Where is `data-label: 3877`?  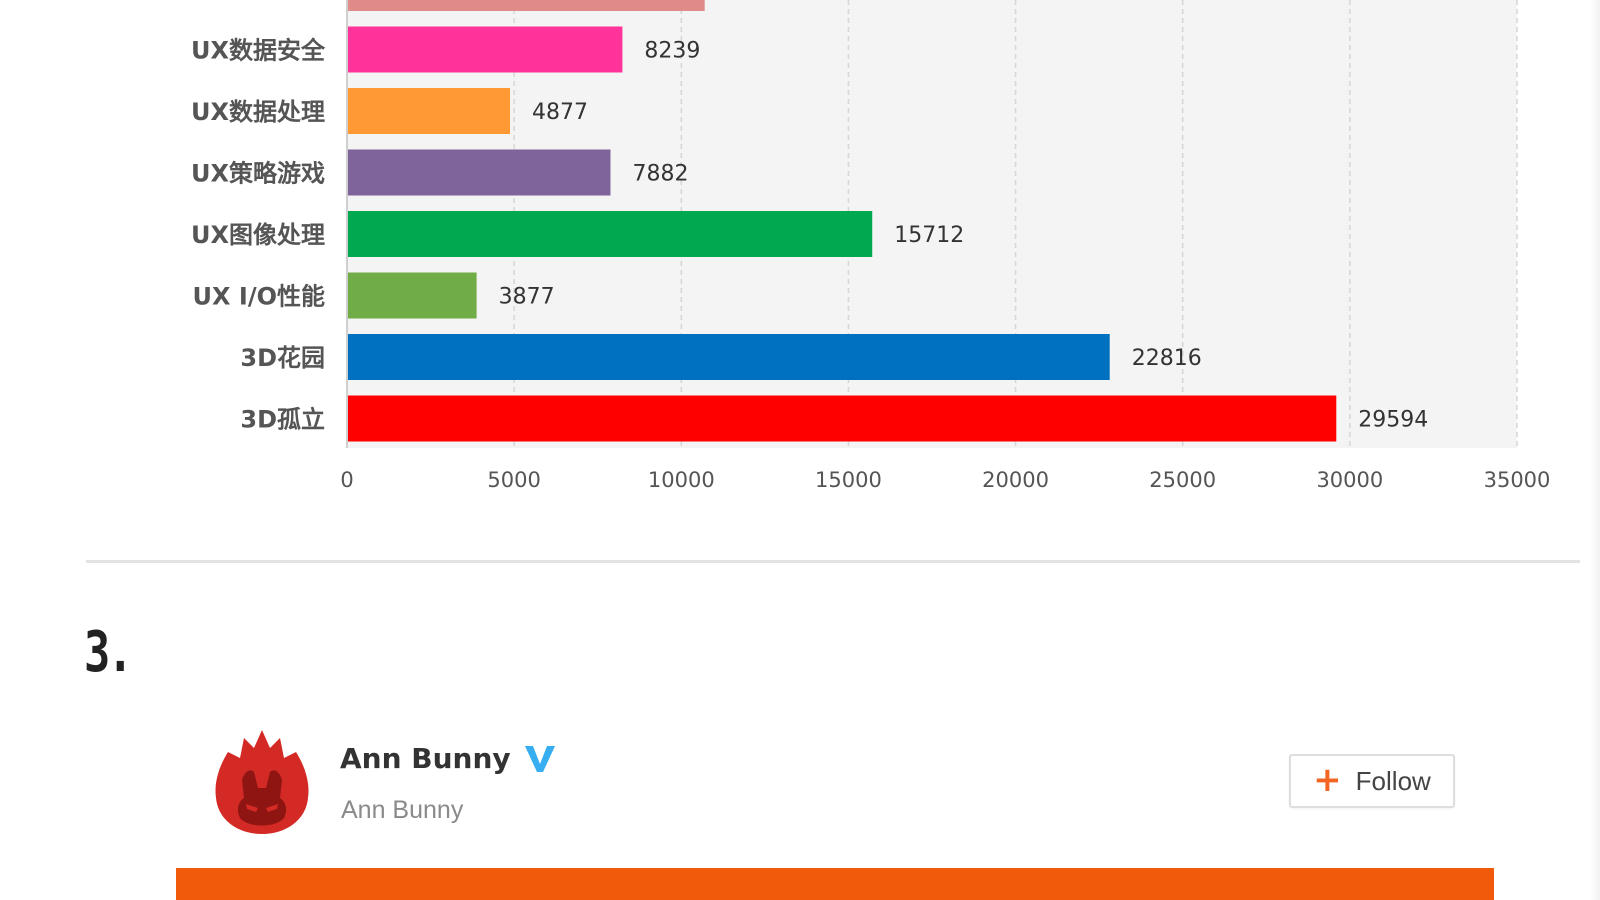 data-label: 3877 is located at coordinates (527, 297).